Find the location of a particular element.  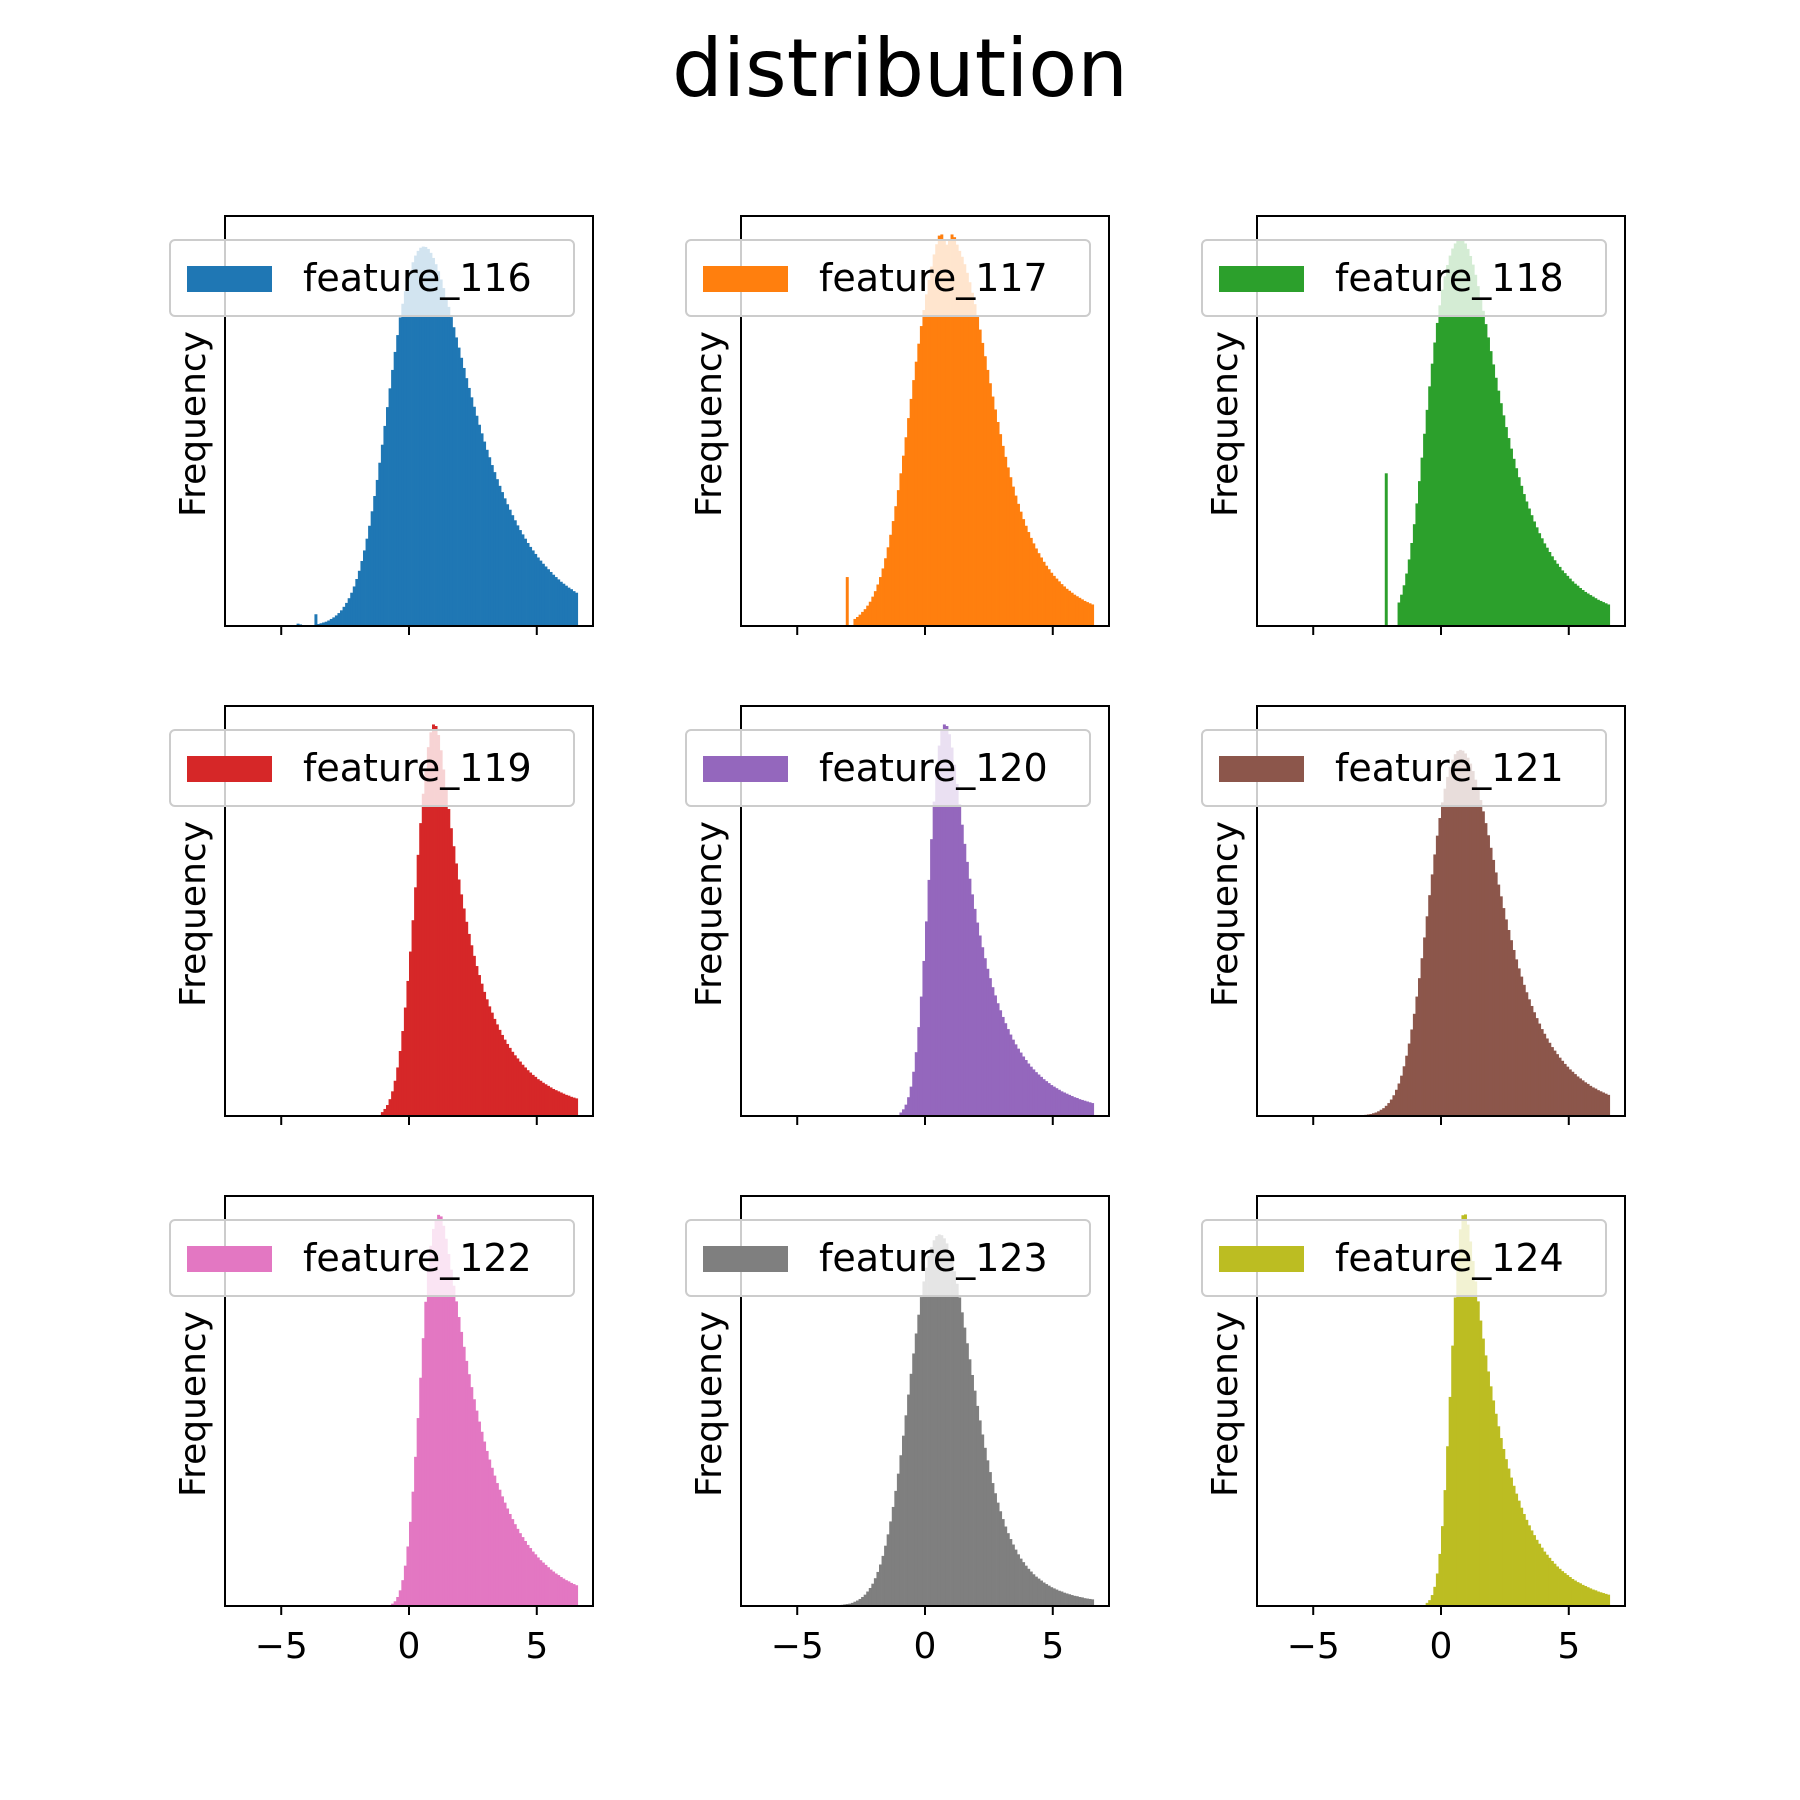

legend-label: feature_124 is located at coordinates (1449, 1258).